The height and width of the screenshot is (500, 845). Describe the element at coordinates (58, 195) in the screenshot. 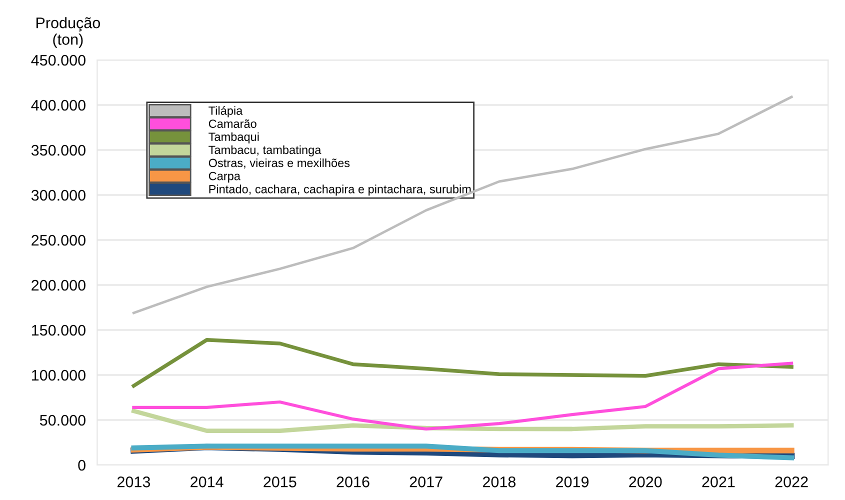

I see `y-tick-label: 300.000` at that location.